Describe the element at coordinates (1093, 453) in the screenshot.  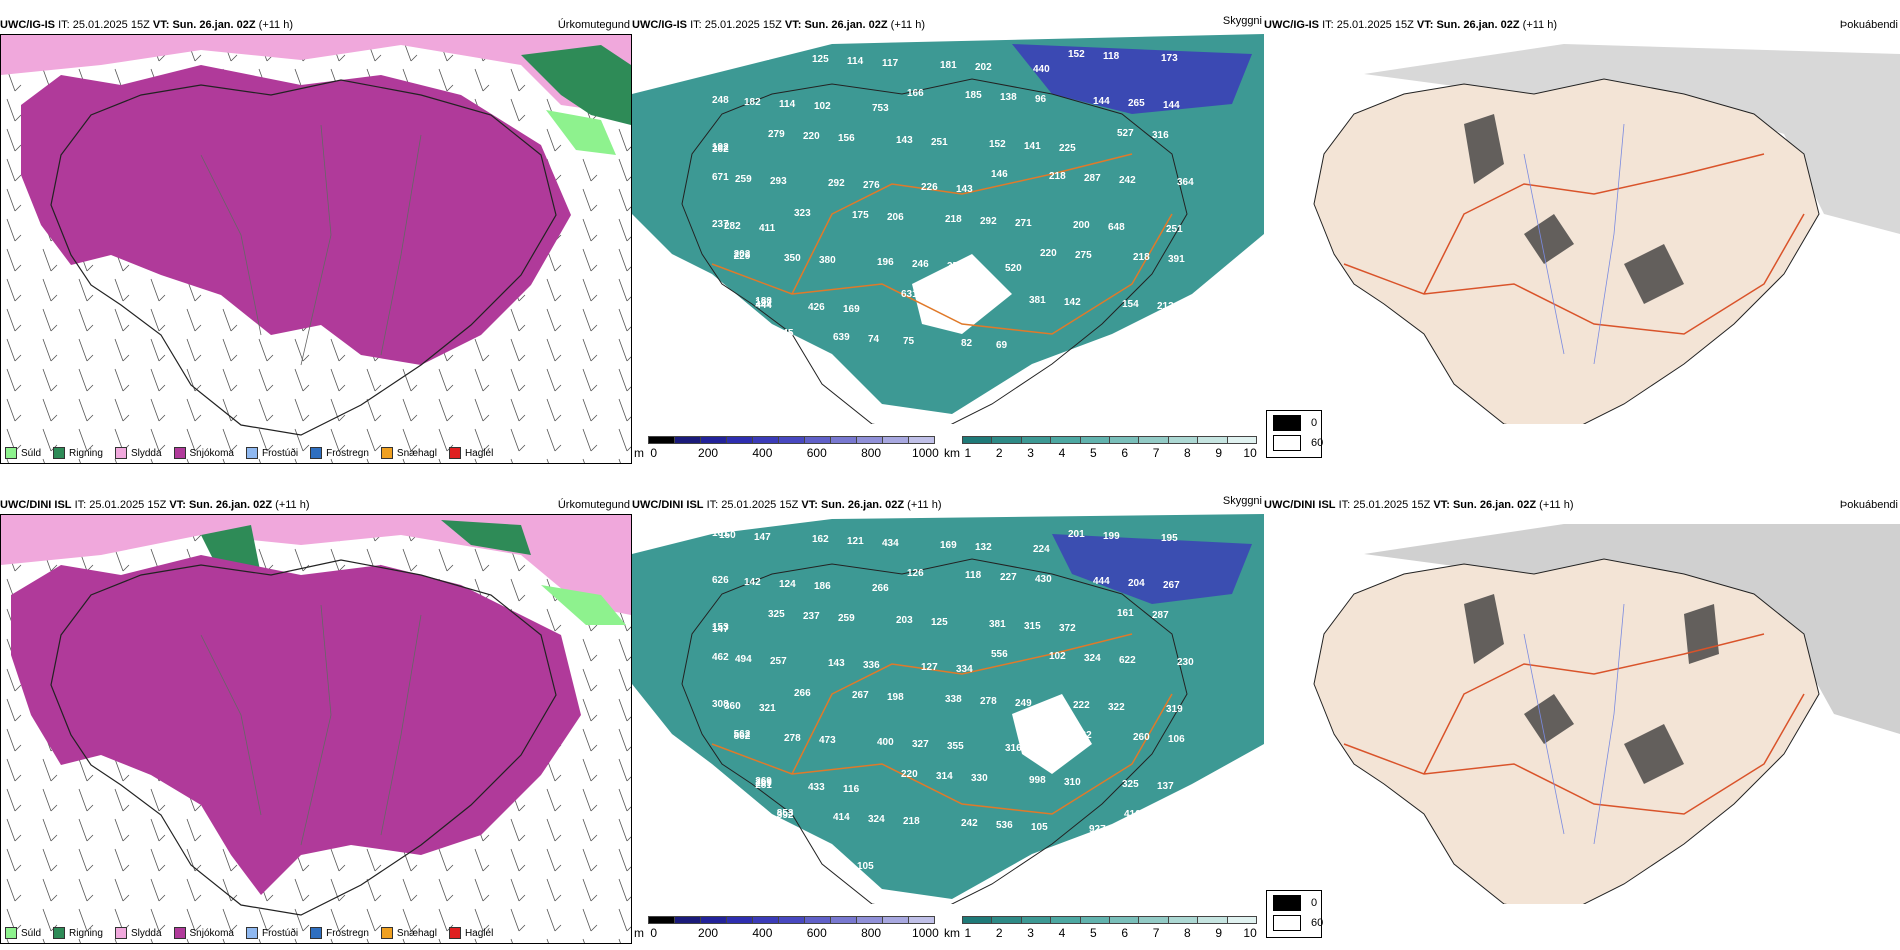
I see `colorbar-tick: 5` at that location.